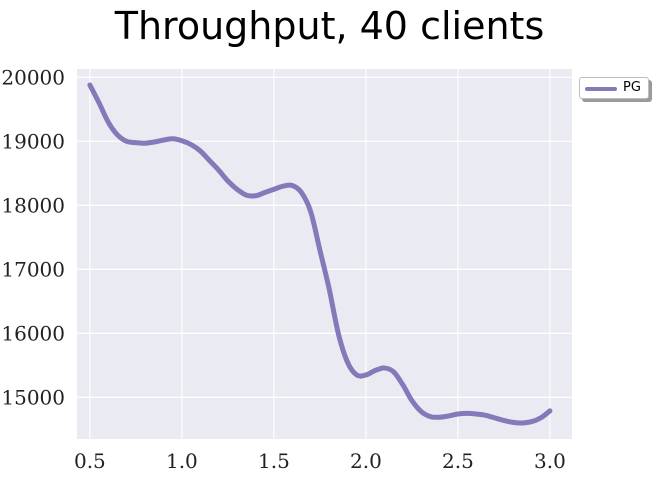 Image resolution: width=659 pixels, height=482 pixels. What do you see at coordinates (33, 333) in the screenshot?
I see `y-tick-label: 16000` at bounding box center [33, 333].